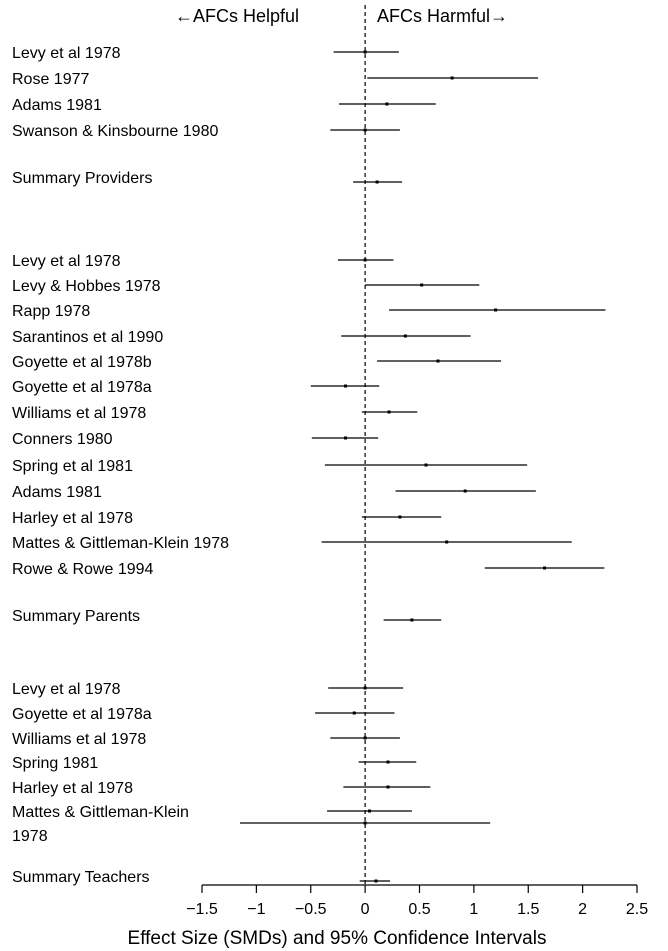 The image size is (668, 951). Describe the element at coordinates (50, 79) in the screenshot. I see `study-label: Rose 1977` at that location.